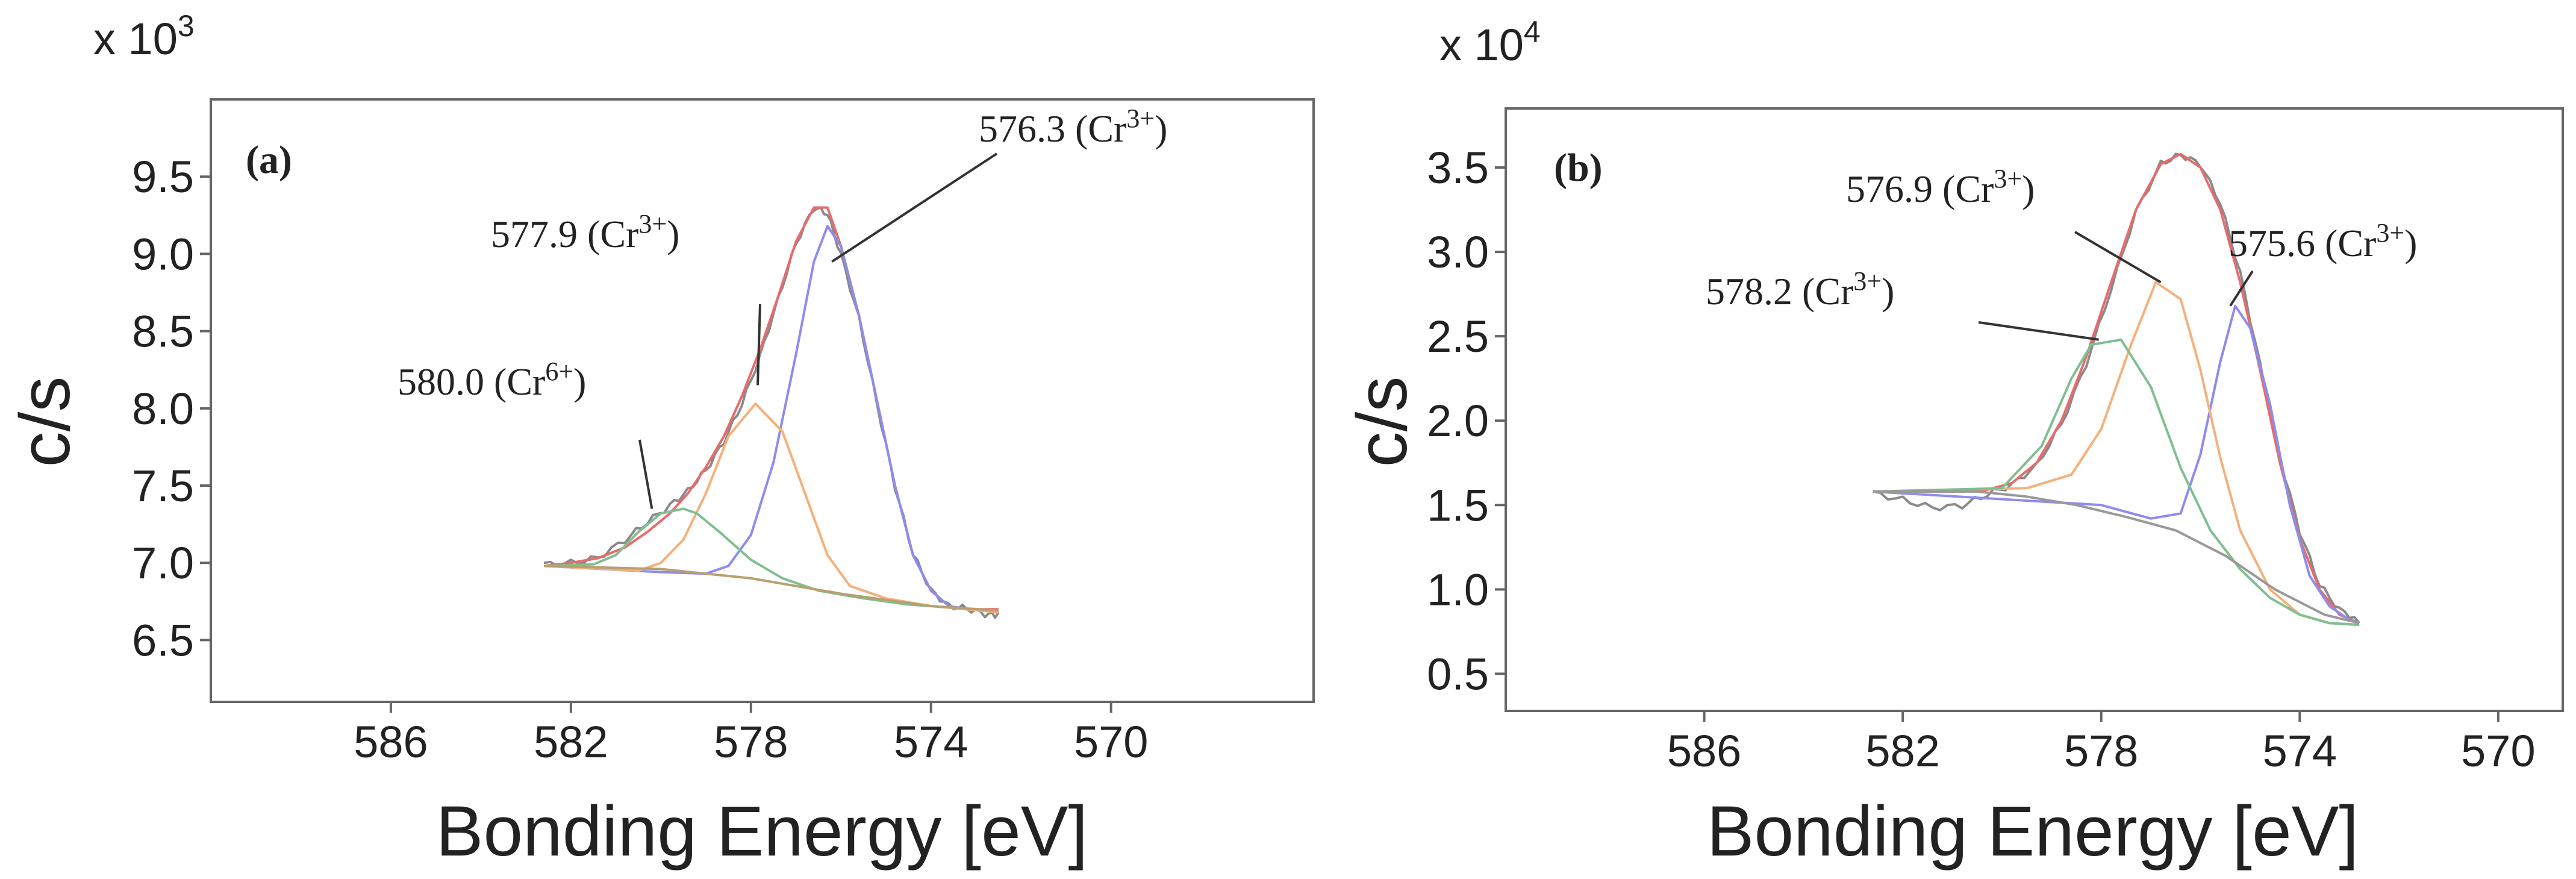 This screenshot has height=879, width=2576. I want to click on series-line-envelope-fit, so click(771, 408).